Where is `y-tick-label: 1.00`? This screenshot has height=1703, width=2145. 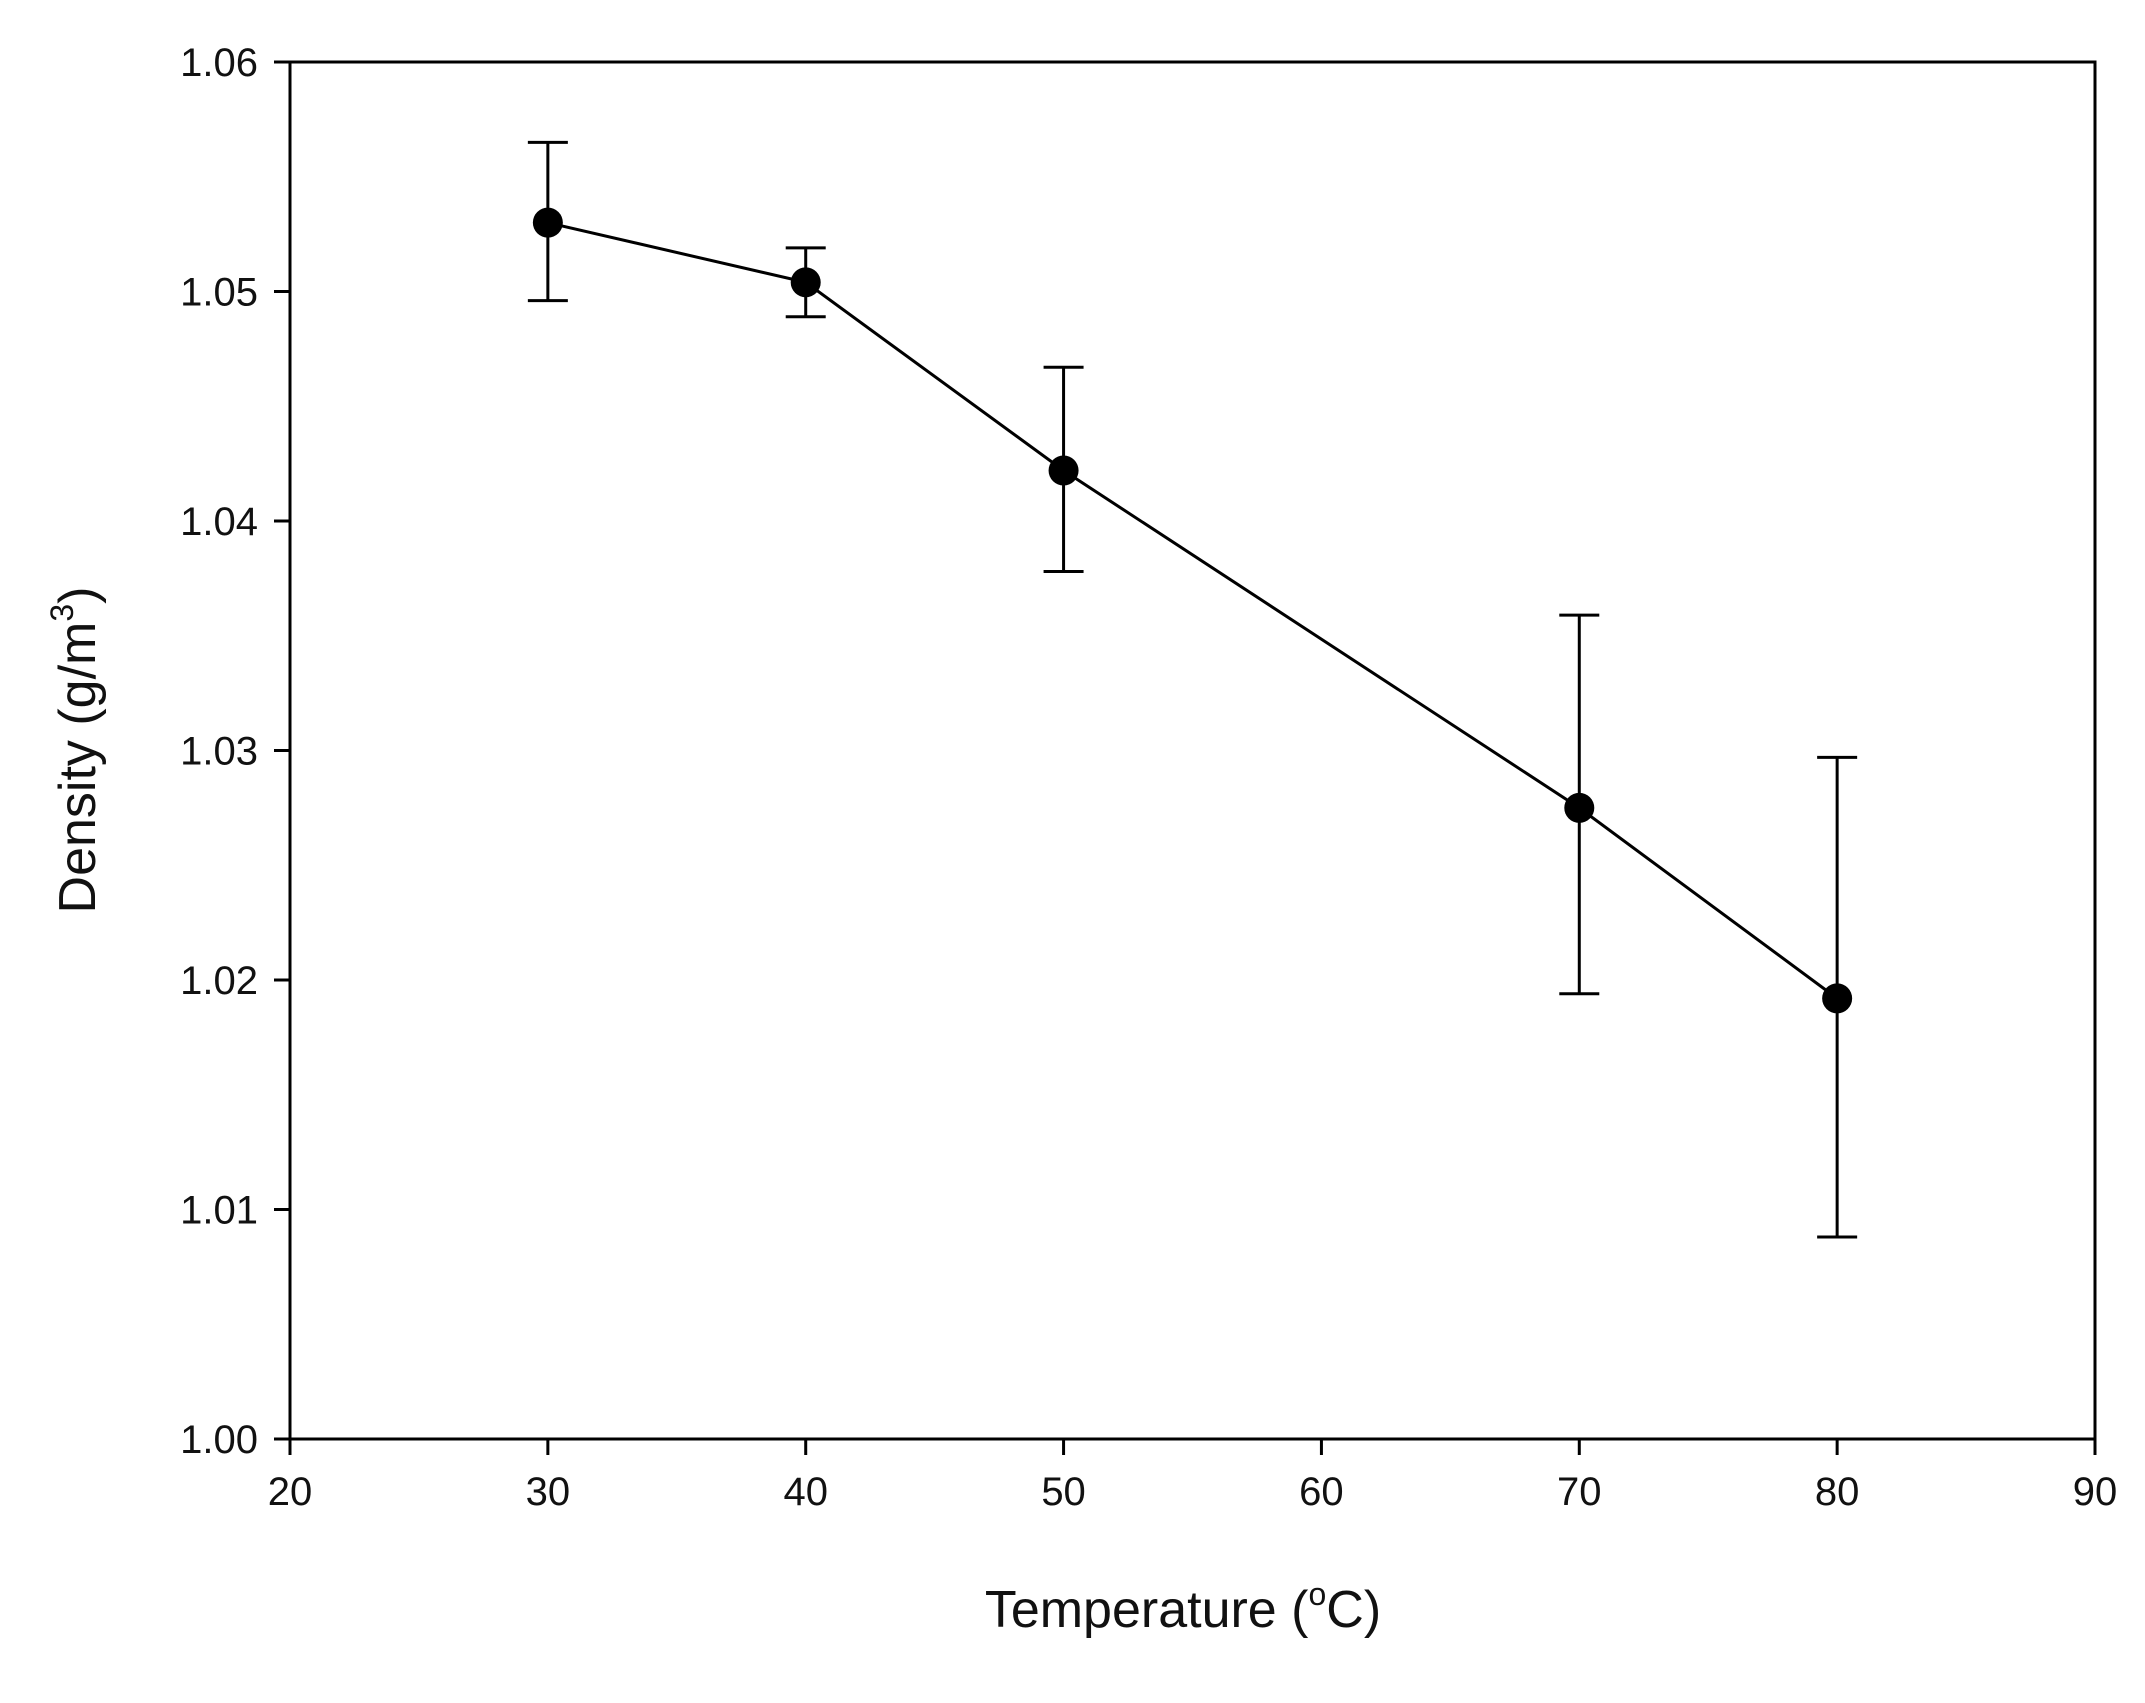
y-tick-label: 1.00 is located at coordinates (219, 1440).